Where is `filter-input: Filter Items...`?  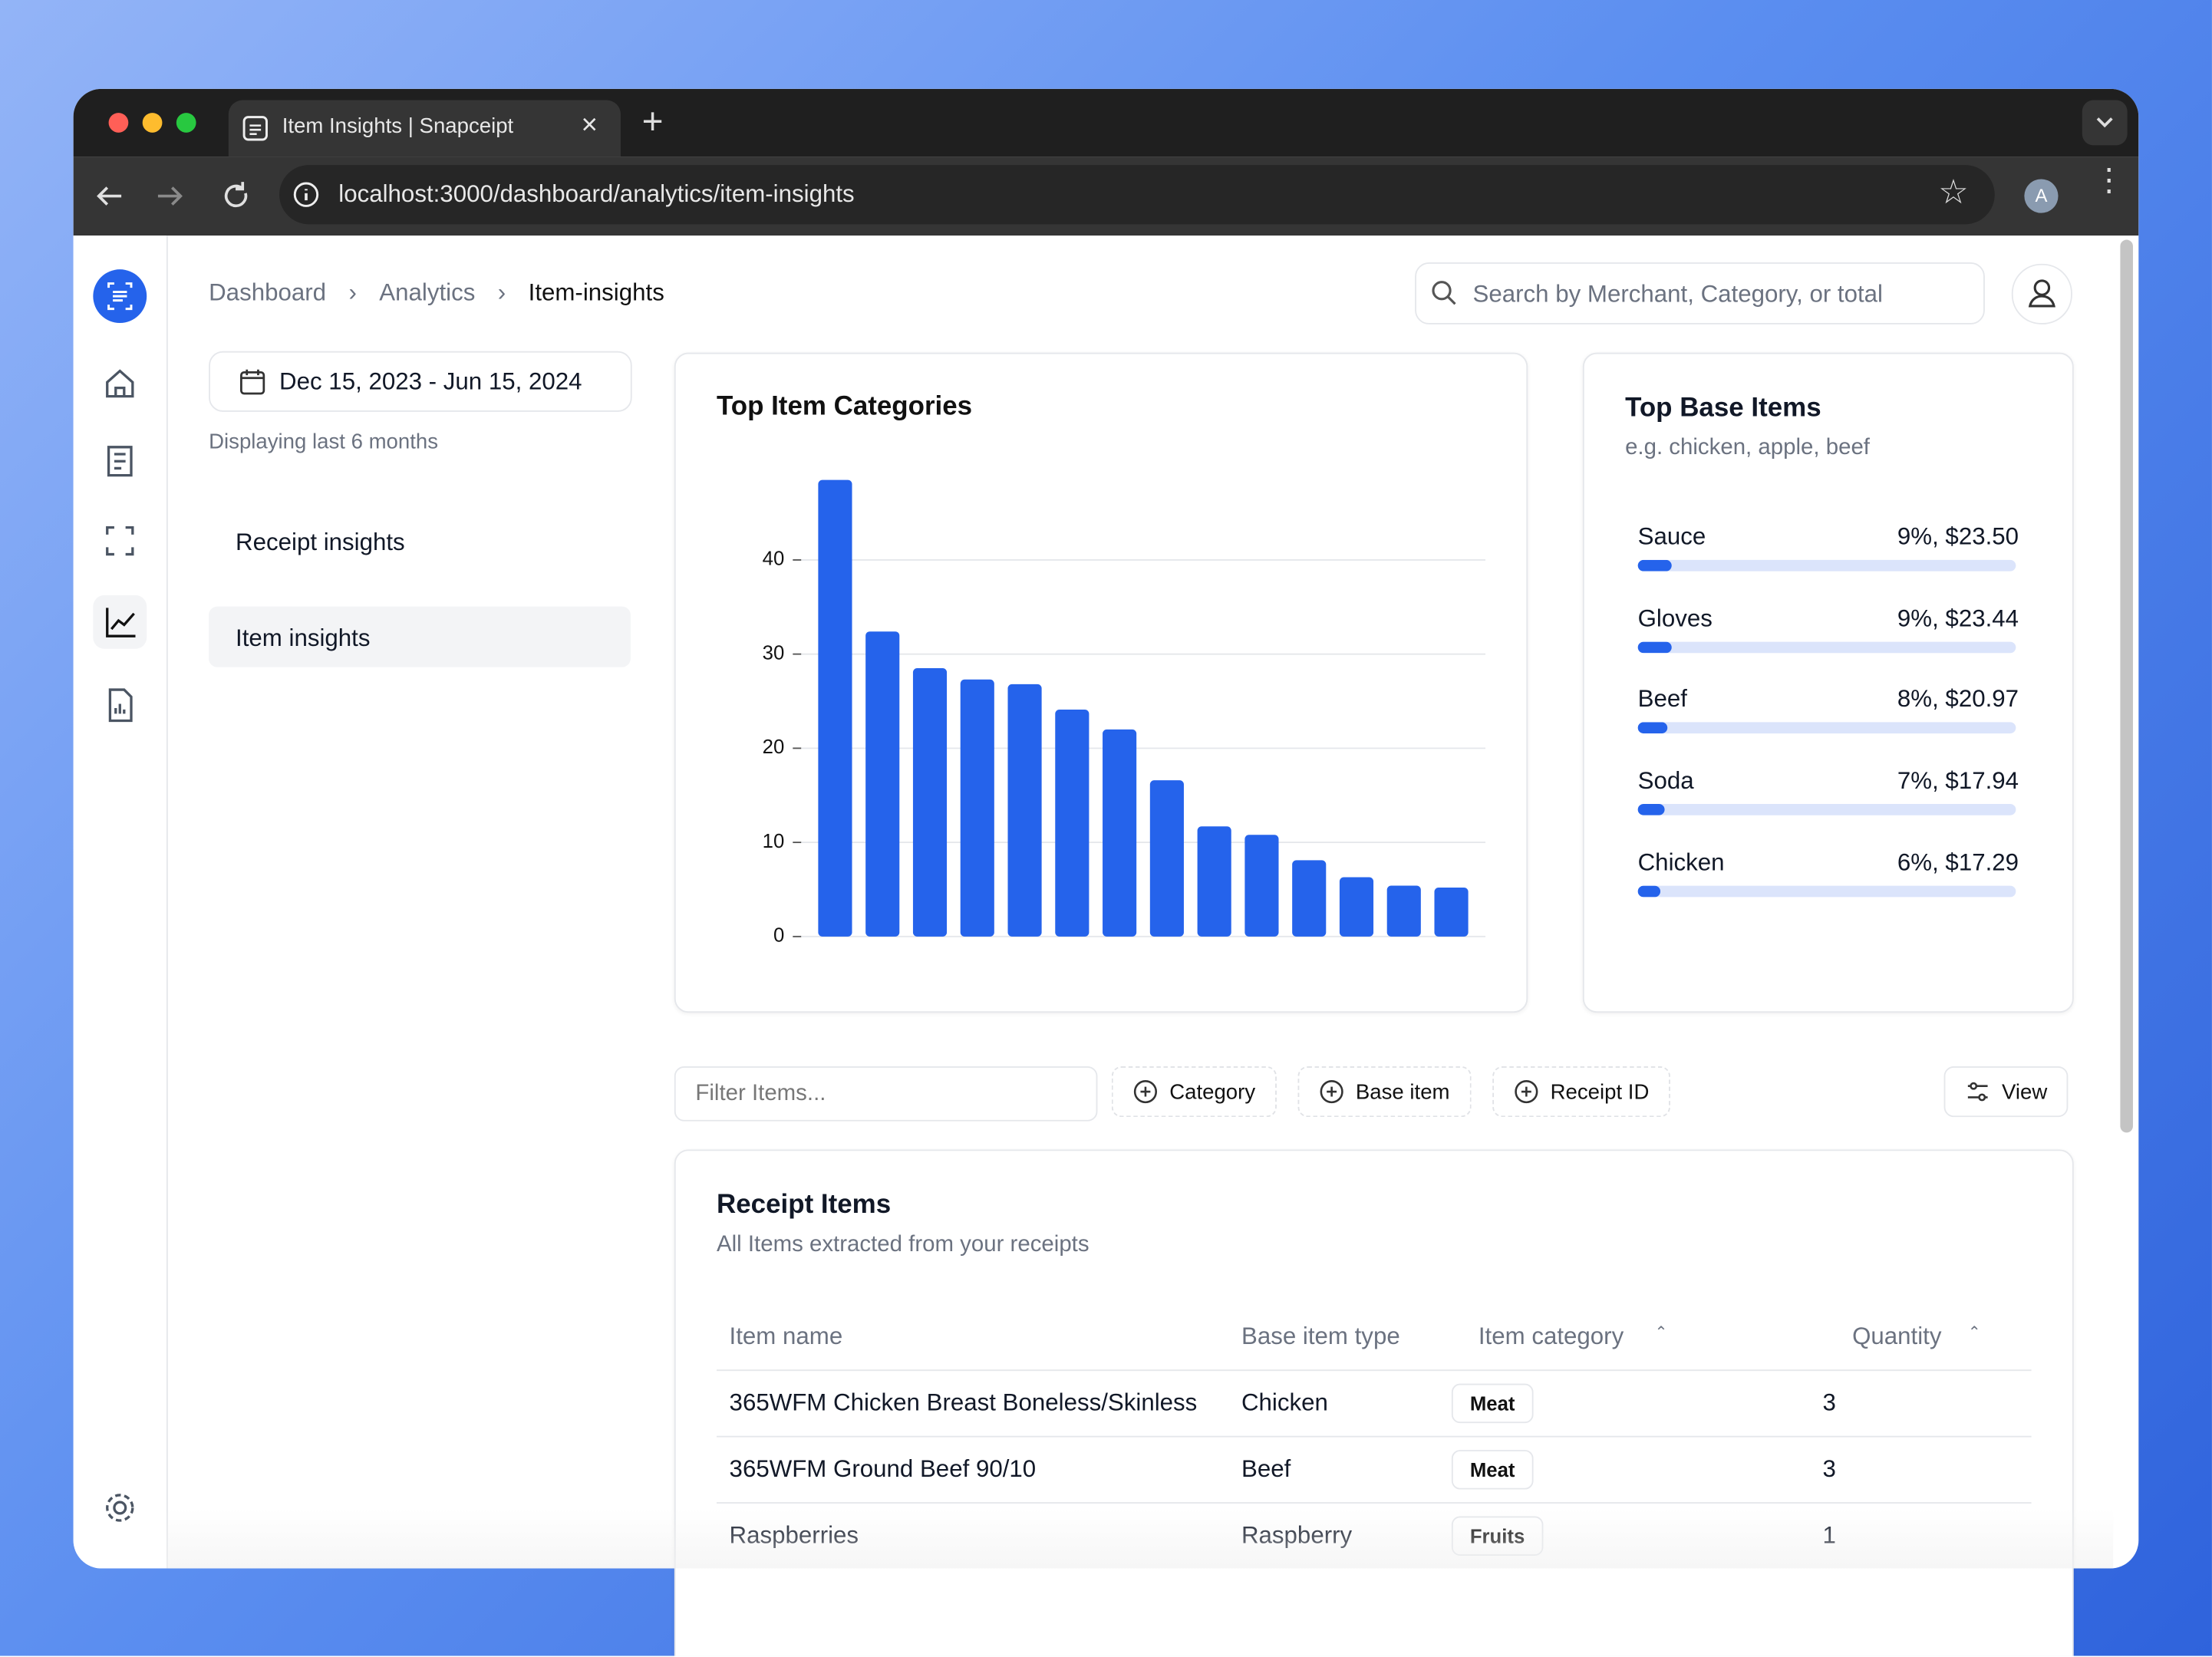 filter-input: Filter Items... is located at coordinates (886, 1094).